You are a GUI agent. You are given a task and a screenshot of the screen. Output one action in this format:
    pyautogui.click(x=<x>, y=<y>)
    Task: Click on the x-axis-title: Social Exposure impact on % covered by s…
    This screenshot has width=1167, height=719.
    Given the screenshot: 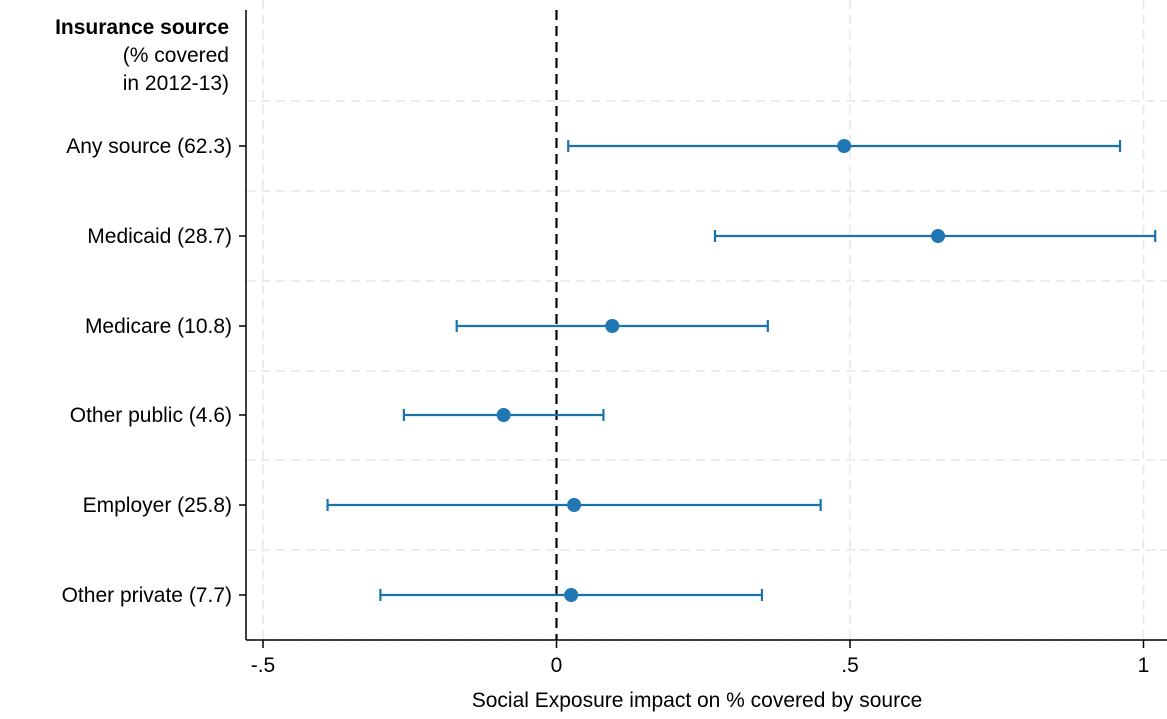 What is the action you would take?
    pyautogui.click(x=697, y=700)
    